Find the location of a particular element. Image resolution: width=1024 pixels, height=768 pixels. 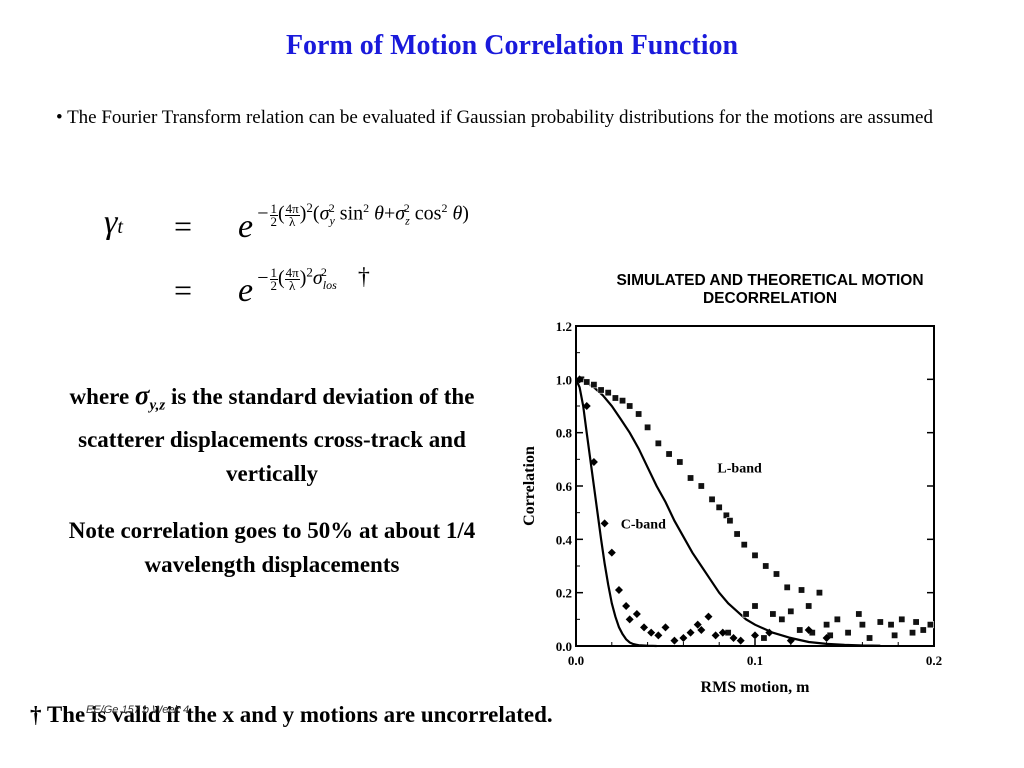

plot-frame is located at coordinates (755, 486).